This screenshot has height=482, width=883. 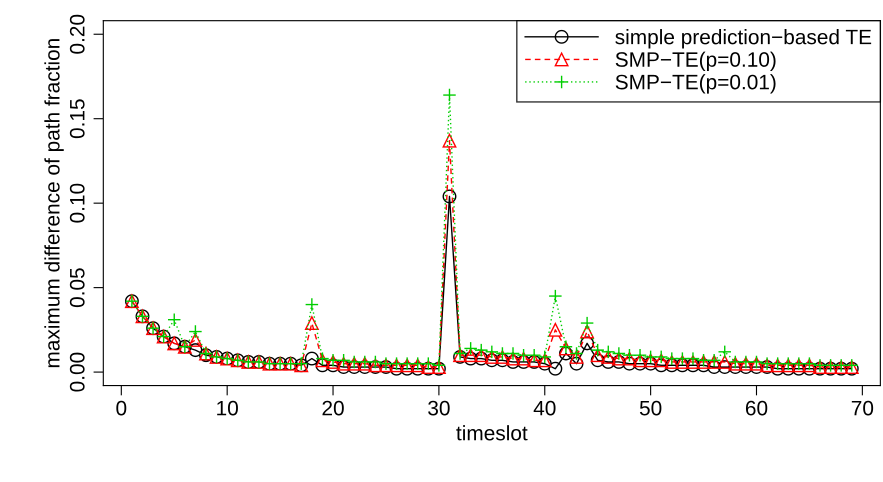 I want to click on y-tick-label: 0.05, so click(x=77, y=288).